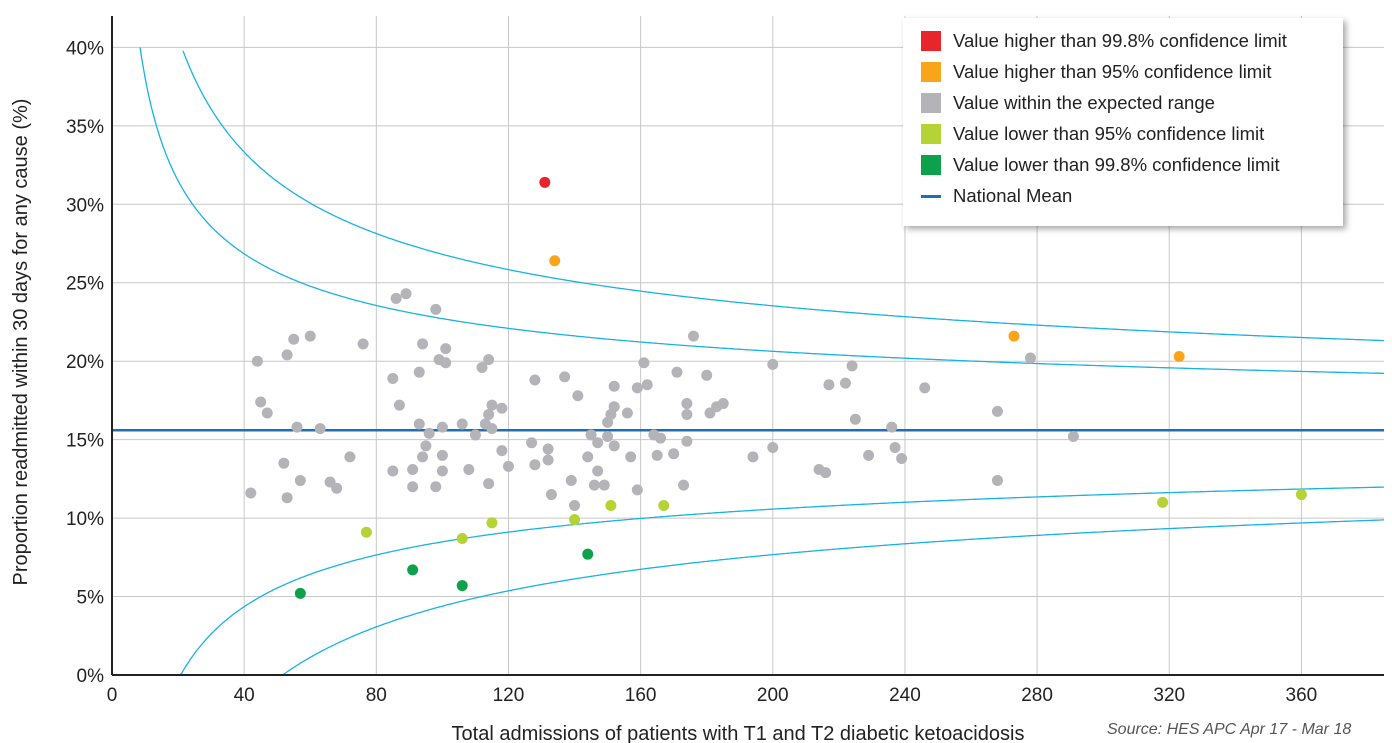  What do you see at coordinates (1037, 695) in the screenshot?
I see `x-tick-label: 280` at bounding box center [1037, 695].